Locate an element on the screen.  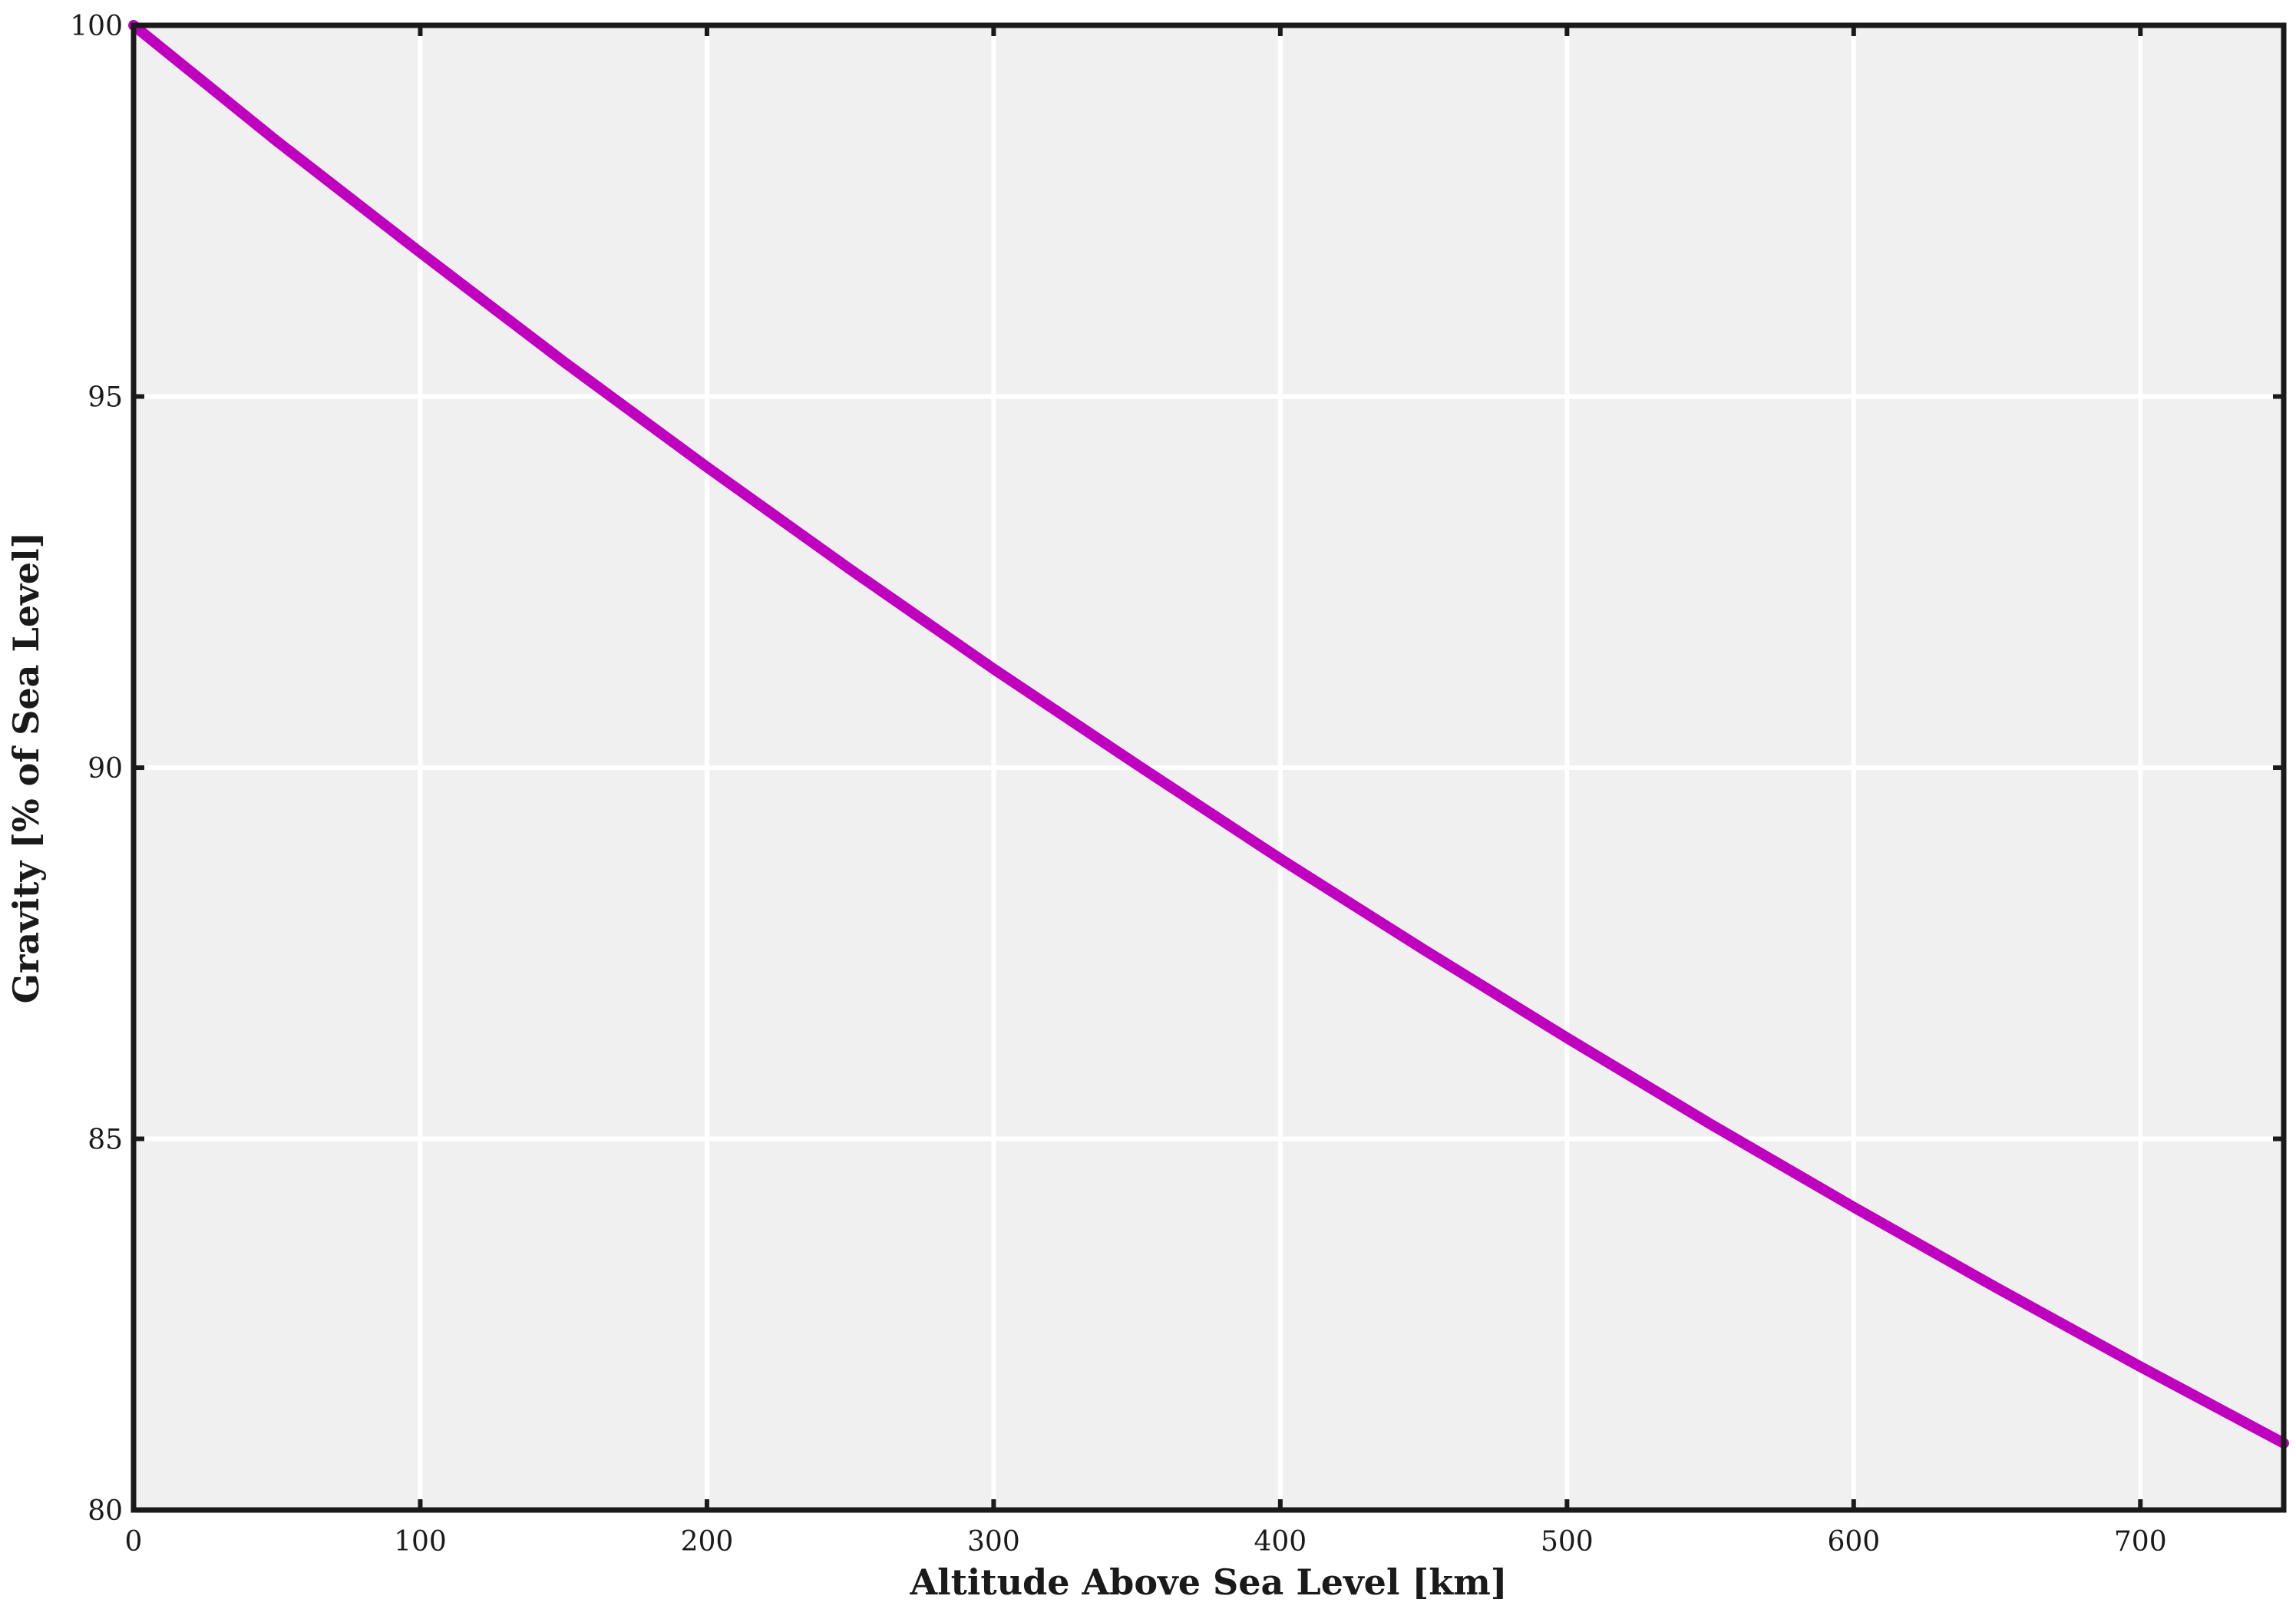
y-tick-labels: 80 85 90 95 100 is located at coordinates (97, 769).